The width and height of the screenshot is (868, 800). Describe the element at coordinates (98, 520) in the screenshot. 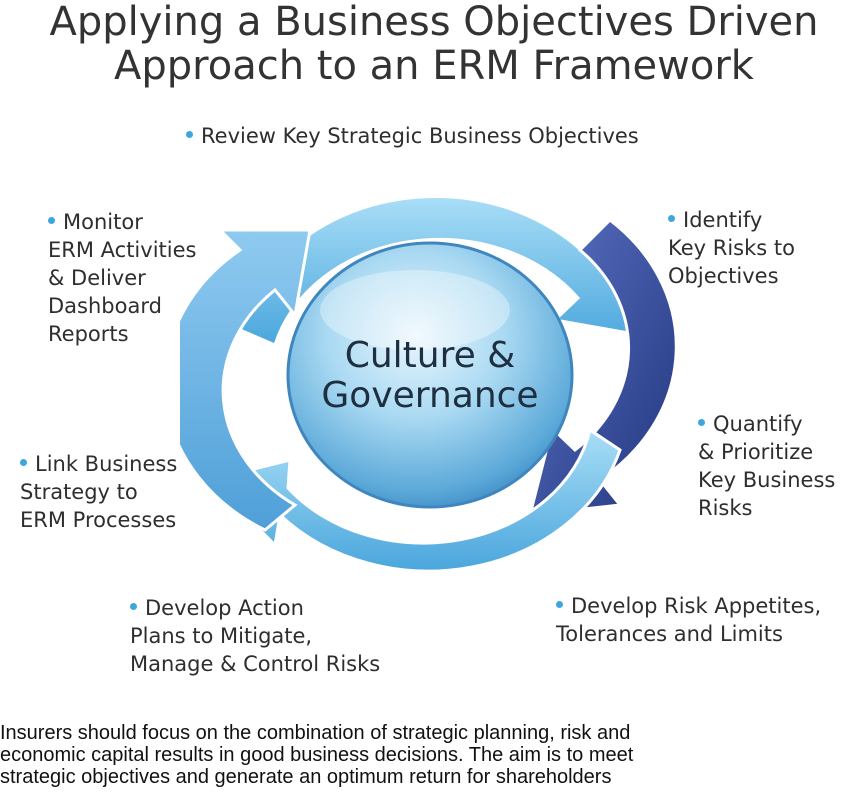

I see `step-text: ERM Processes` at that location.